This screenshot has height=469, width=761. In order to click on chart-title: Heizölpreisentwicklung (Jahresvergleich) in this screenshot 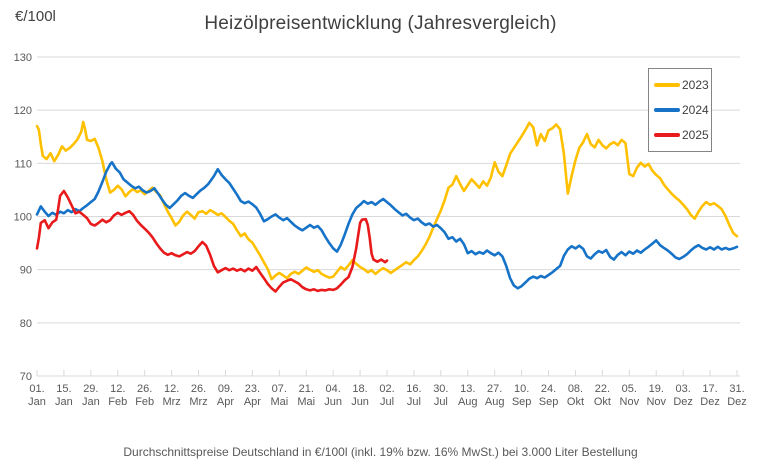, I will do `click(380, 23)`.